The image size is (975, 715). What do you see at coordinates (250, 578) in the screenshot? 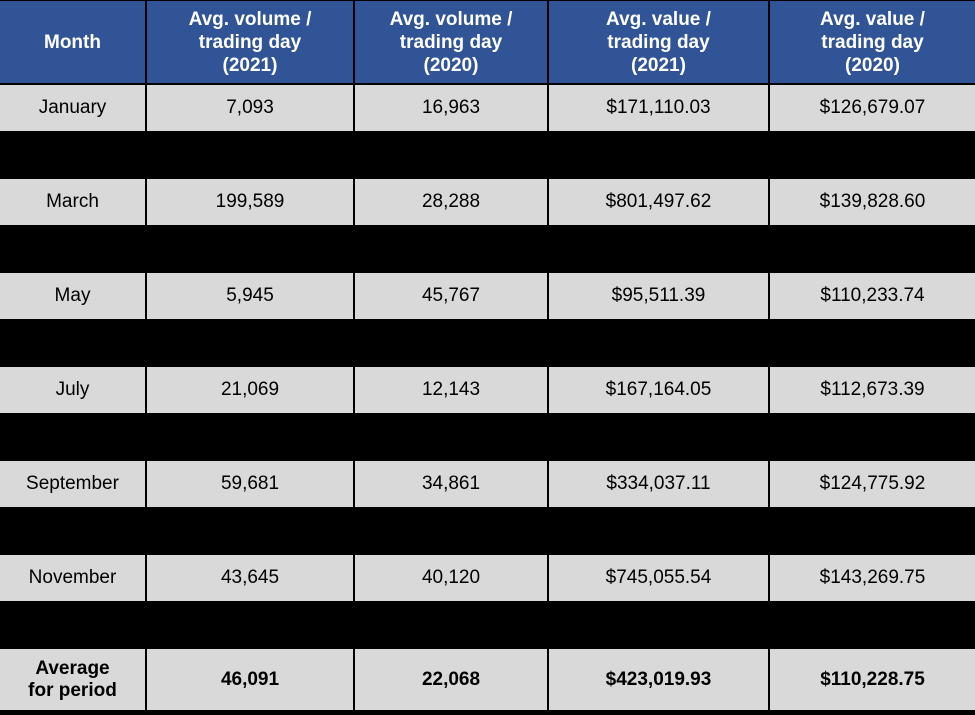
I see `cell-november-volume-2021: 43,645` at bounding box center [250, 578].